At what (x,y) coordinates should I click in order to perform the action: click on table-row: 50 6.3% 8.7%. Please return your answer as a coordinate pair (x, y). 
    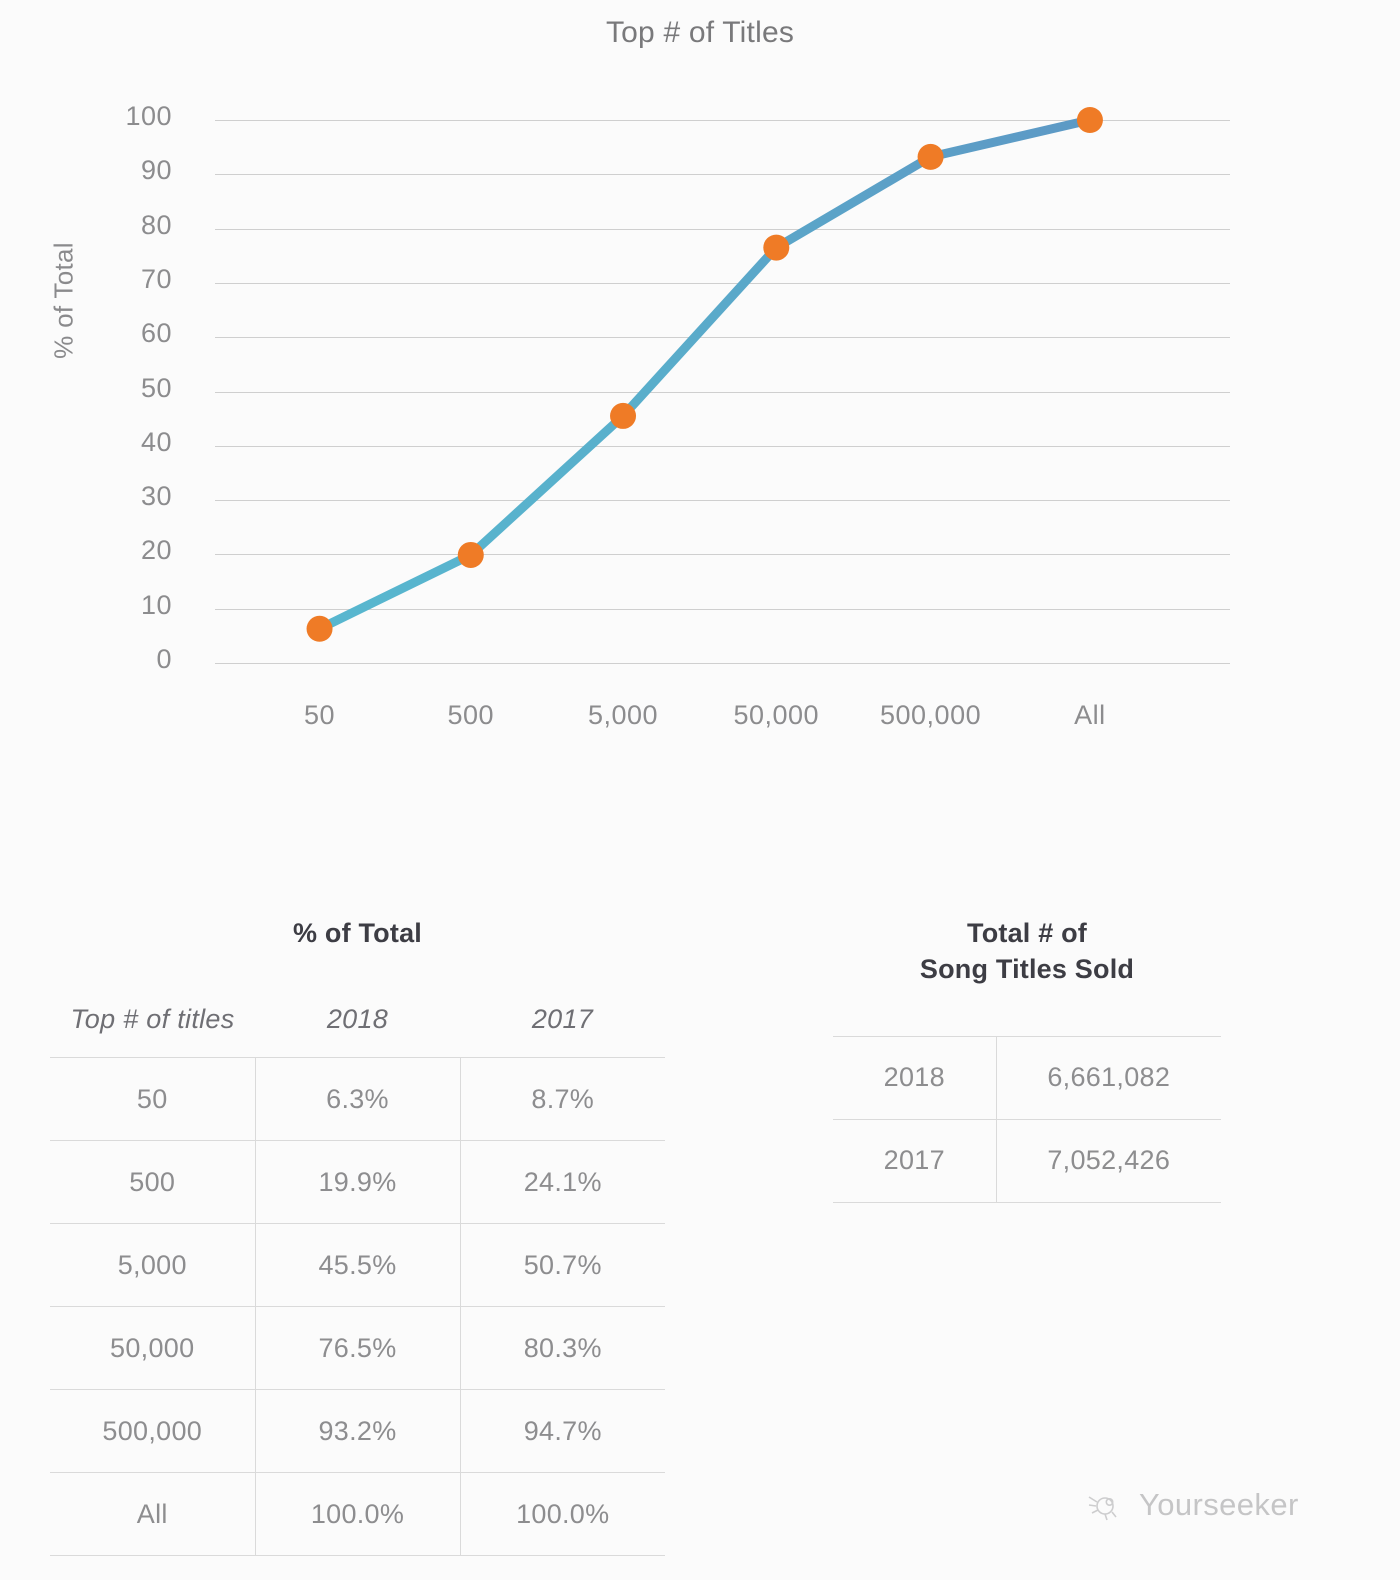
    Looking at the image, I should click on (357, 1099).